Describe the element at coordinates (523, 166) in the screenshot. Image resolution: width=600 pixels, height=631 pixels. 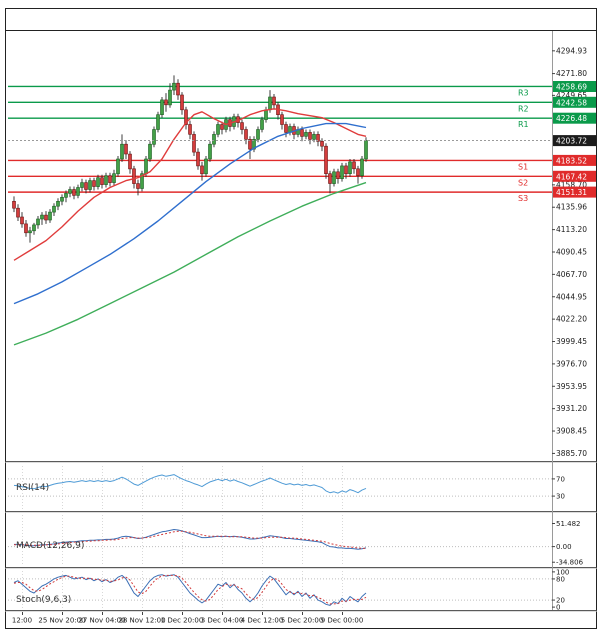
I see `pivot-label-s1: S1` at that location.